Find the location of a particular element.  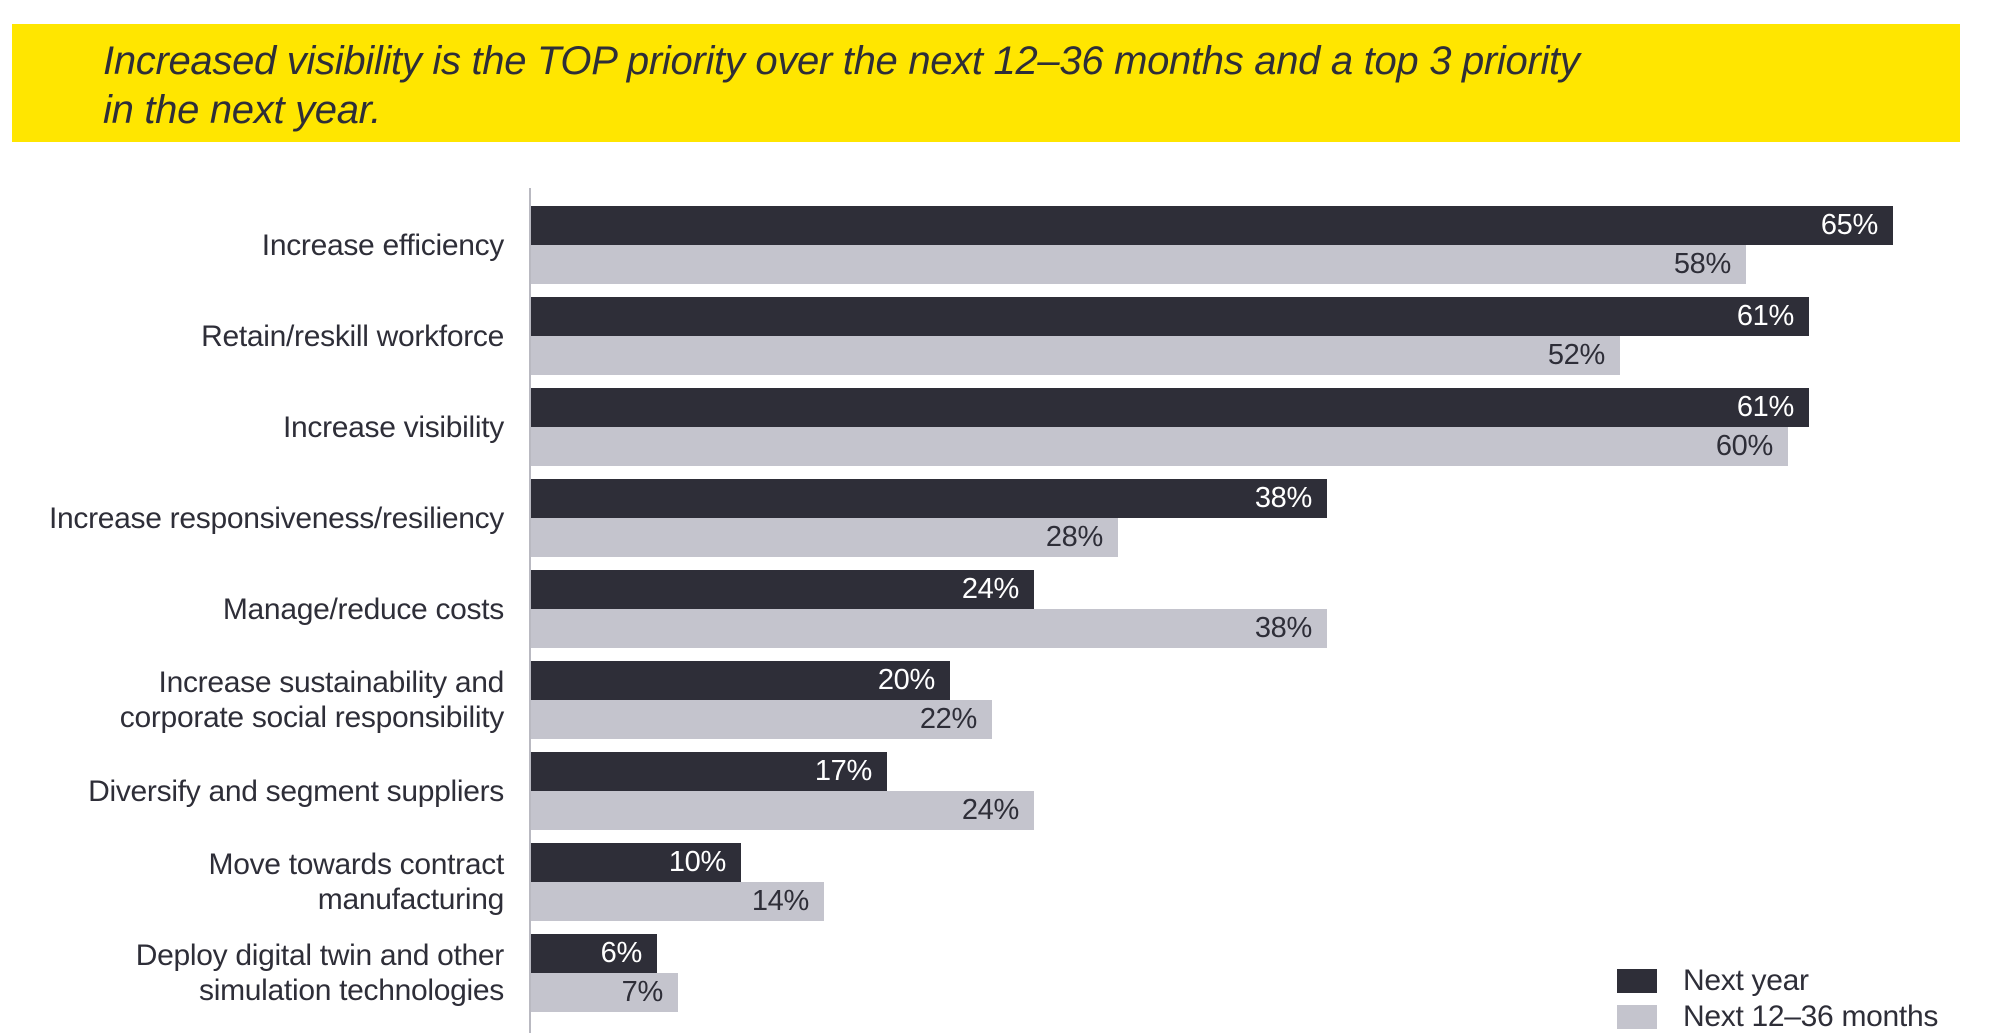

bar-next-12-36-months: 38% is located at coordinates (929, 628).